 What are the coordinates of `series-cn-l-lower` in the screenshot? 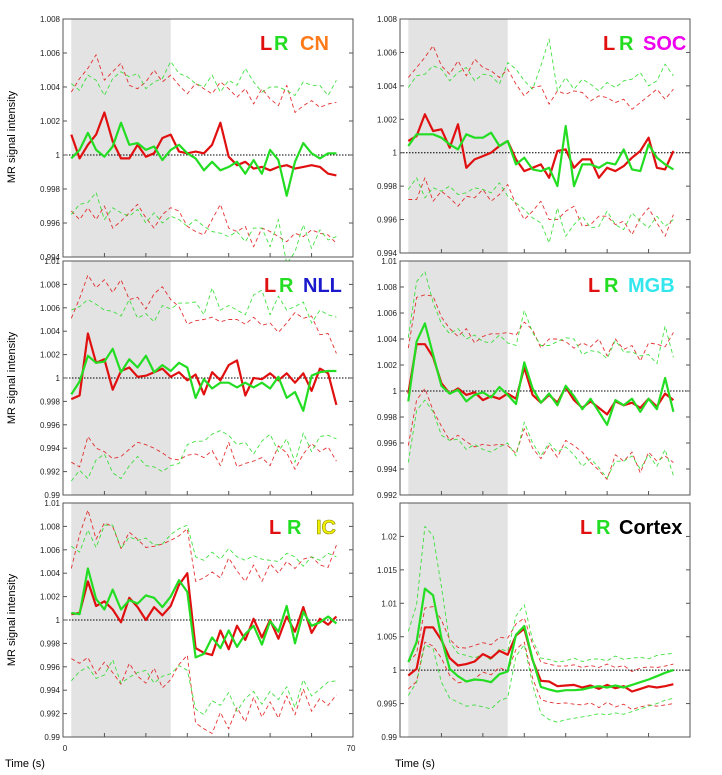 It's located at (203, 225).